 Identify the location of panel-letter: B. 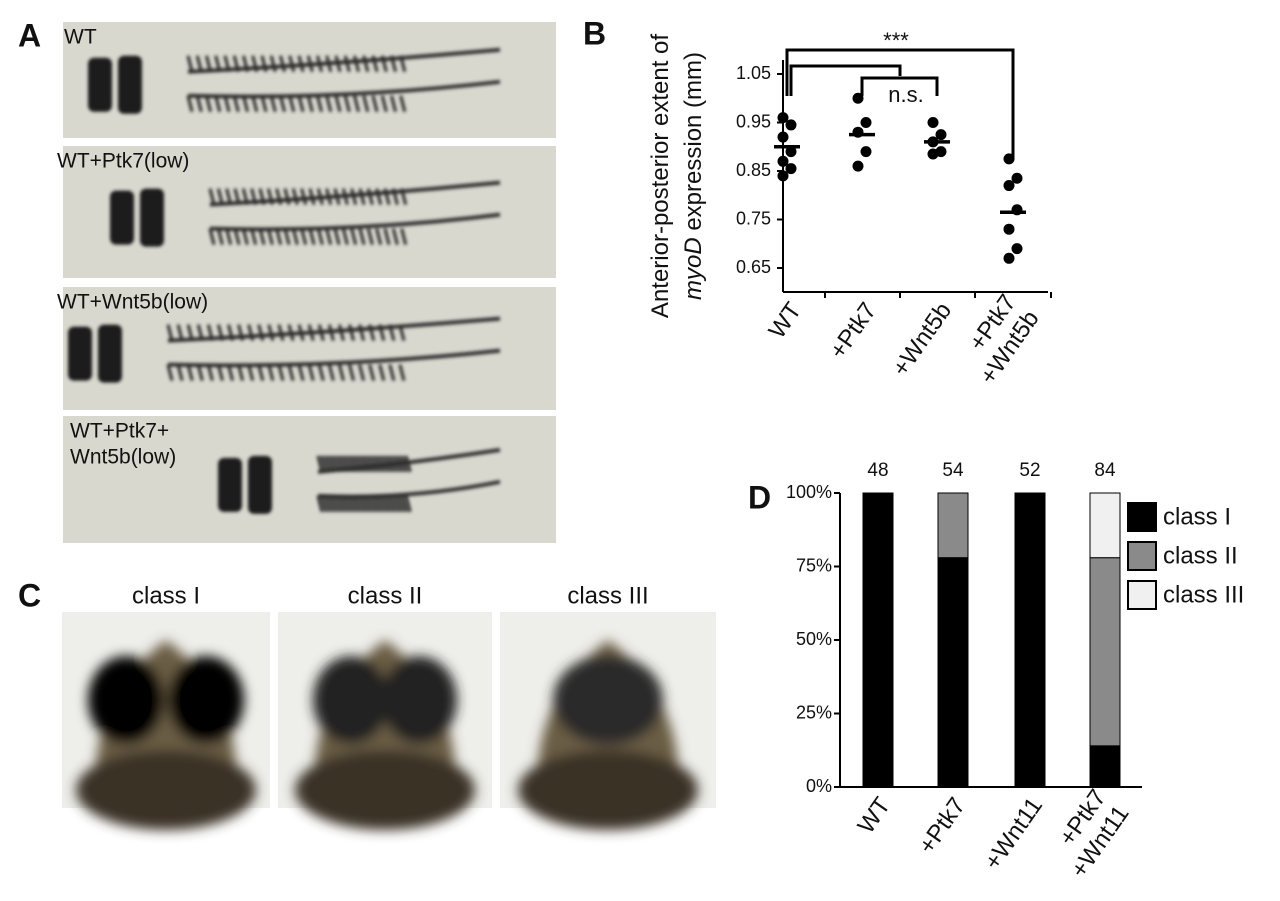
(594, 33).